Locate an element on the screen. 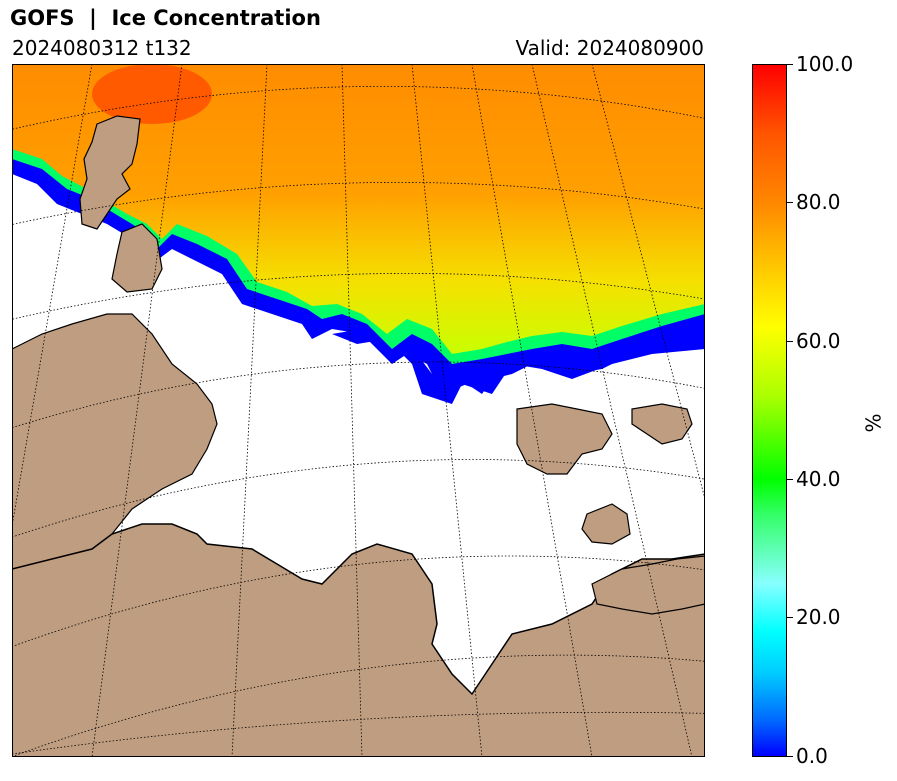  colorbar-tick-label: 100.0 is located at coordinates (825, 64).